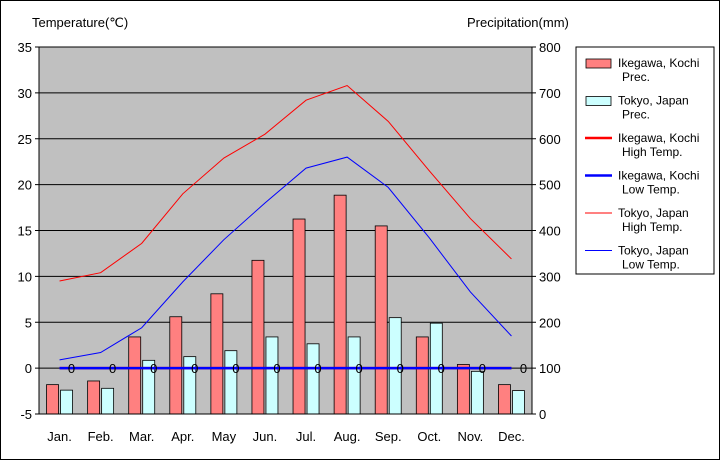  What do you see at coordinates (542, 414) in the screenshot?
I see `right-tick-label: 0` at bounding box center [542, 414].